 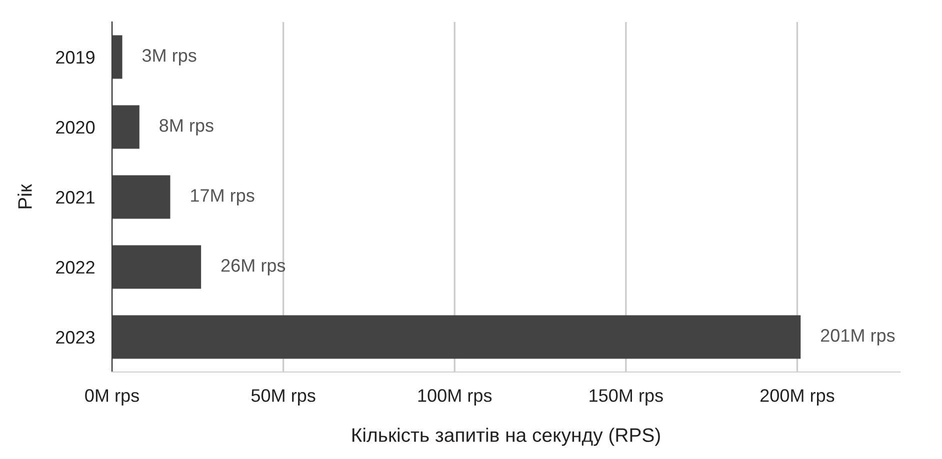 I want to click on y-tick-label: 2020, so click(x=75, y=127).